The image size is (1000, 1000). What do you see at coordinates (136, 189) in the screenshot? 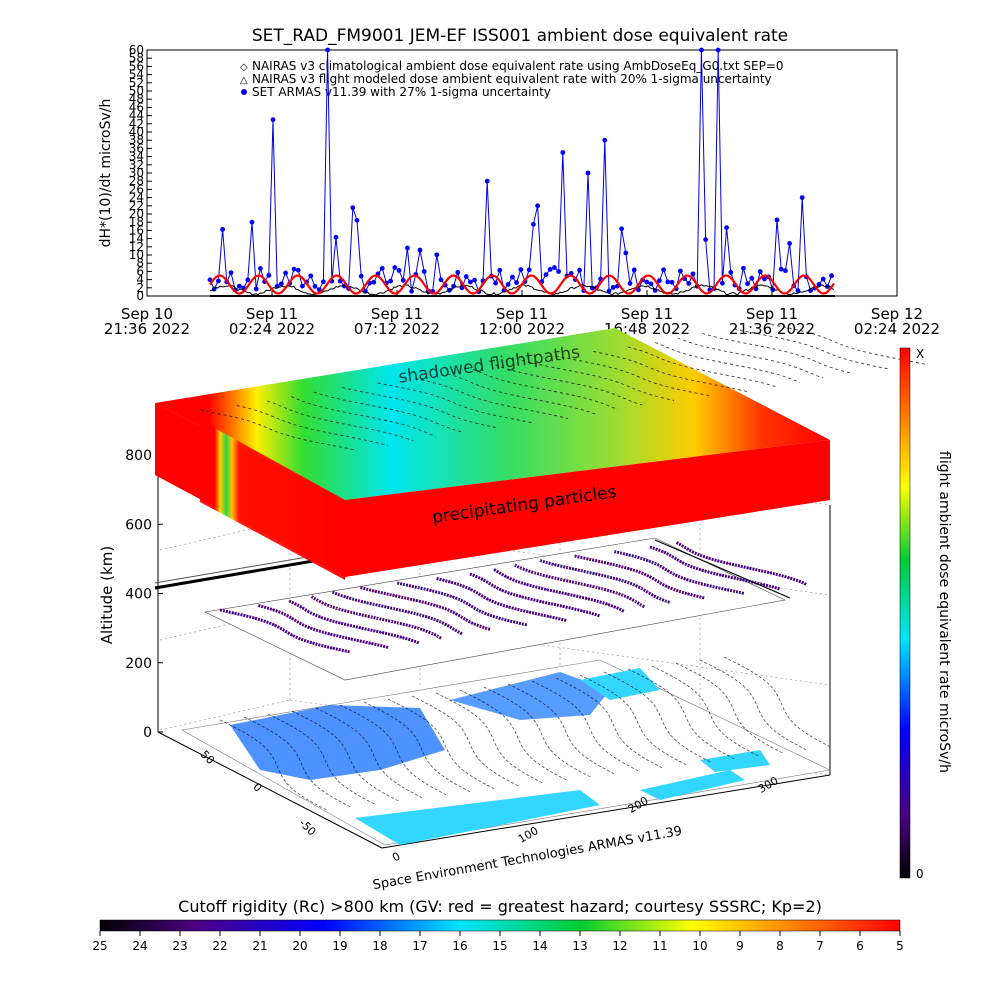
I see `y-tick-label: 26` at bounding box center [136, 189].